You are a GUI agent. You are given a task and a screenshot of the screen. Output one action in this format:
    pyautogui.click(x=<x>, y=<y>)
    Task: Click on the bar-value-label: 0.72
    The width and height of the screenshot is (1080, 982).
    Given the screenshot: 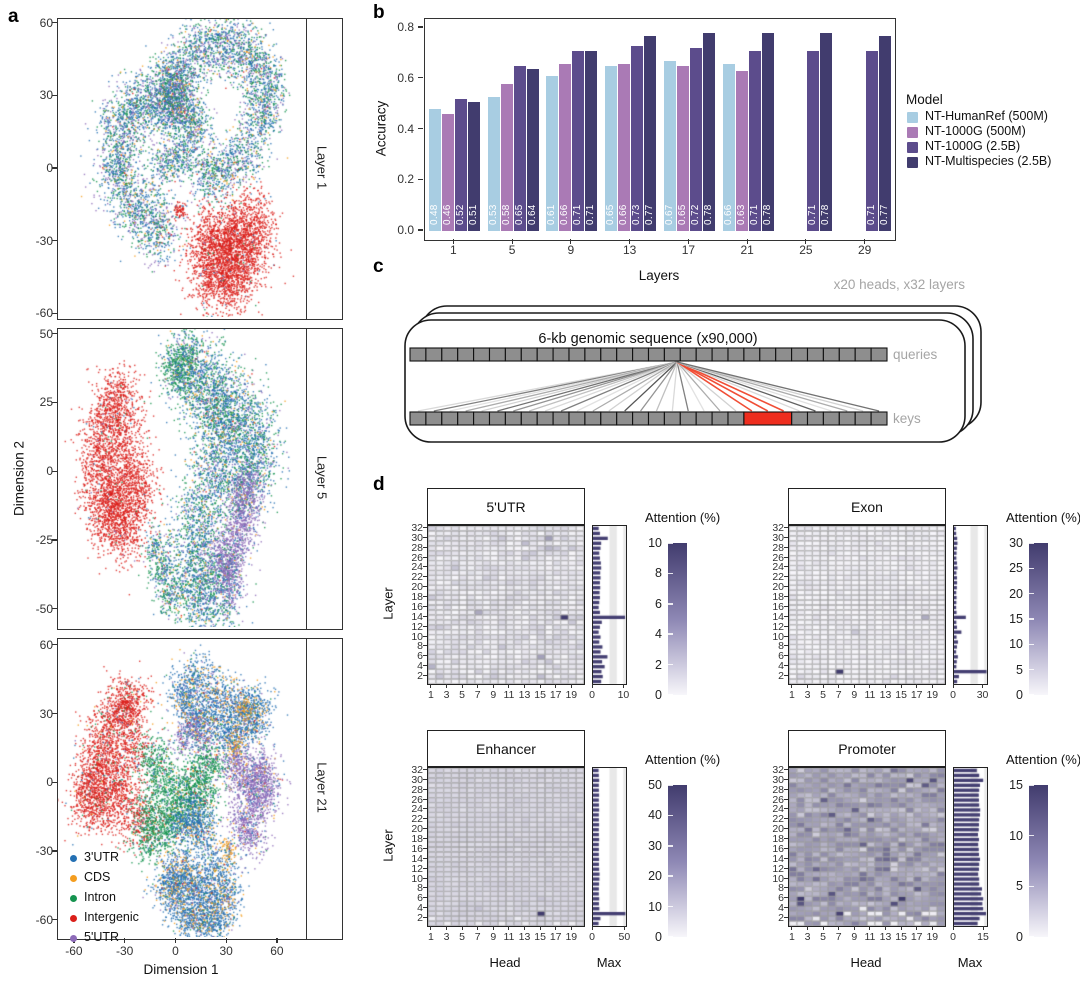 What is the action you would take?
    pyautogui.click(x=695, y=214)
    